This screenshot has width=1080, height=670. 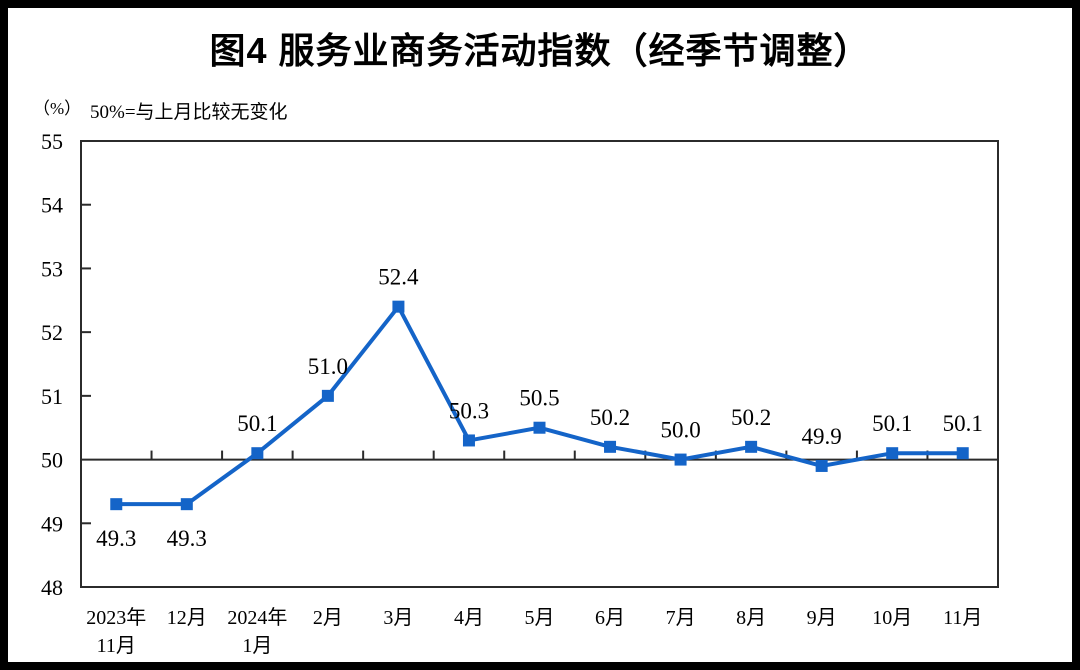 What do you see at coordinates (257, 631) in the screenshot?
I see `x-axis-tick-label: 2024年 1月` at bounding box center [257, 631].